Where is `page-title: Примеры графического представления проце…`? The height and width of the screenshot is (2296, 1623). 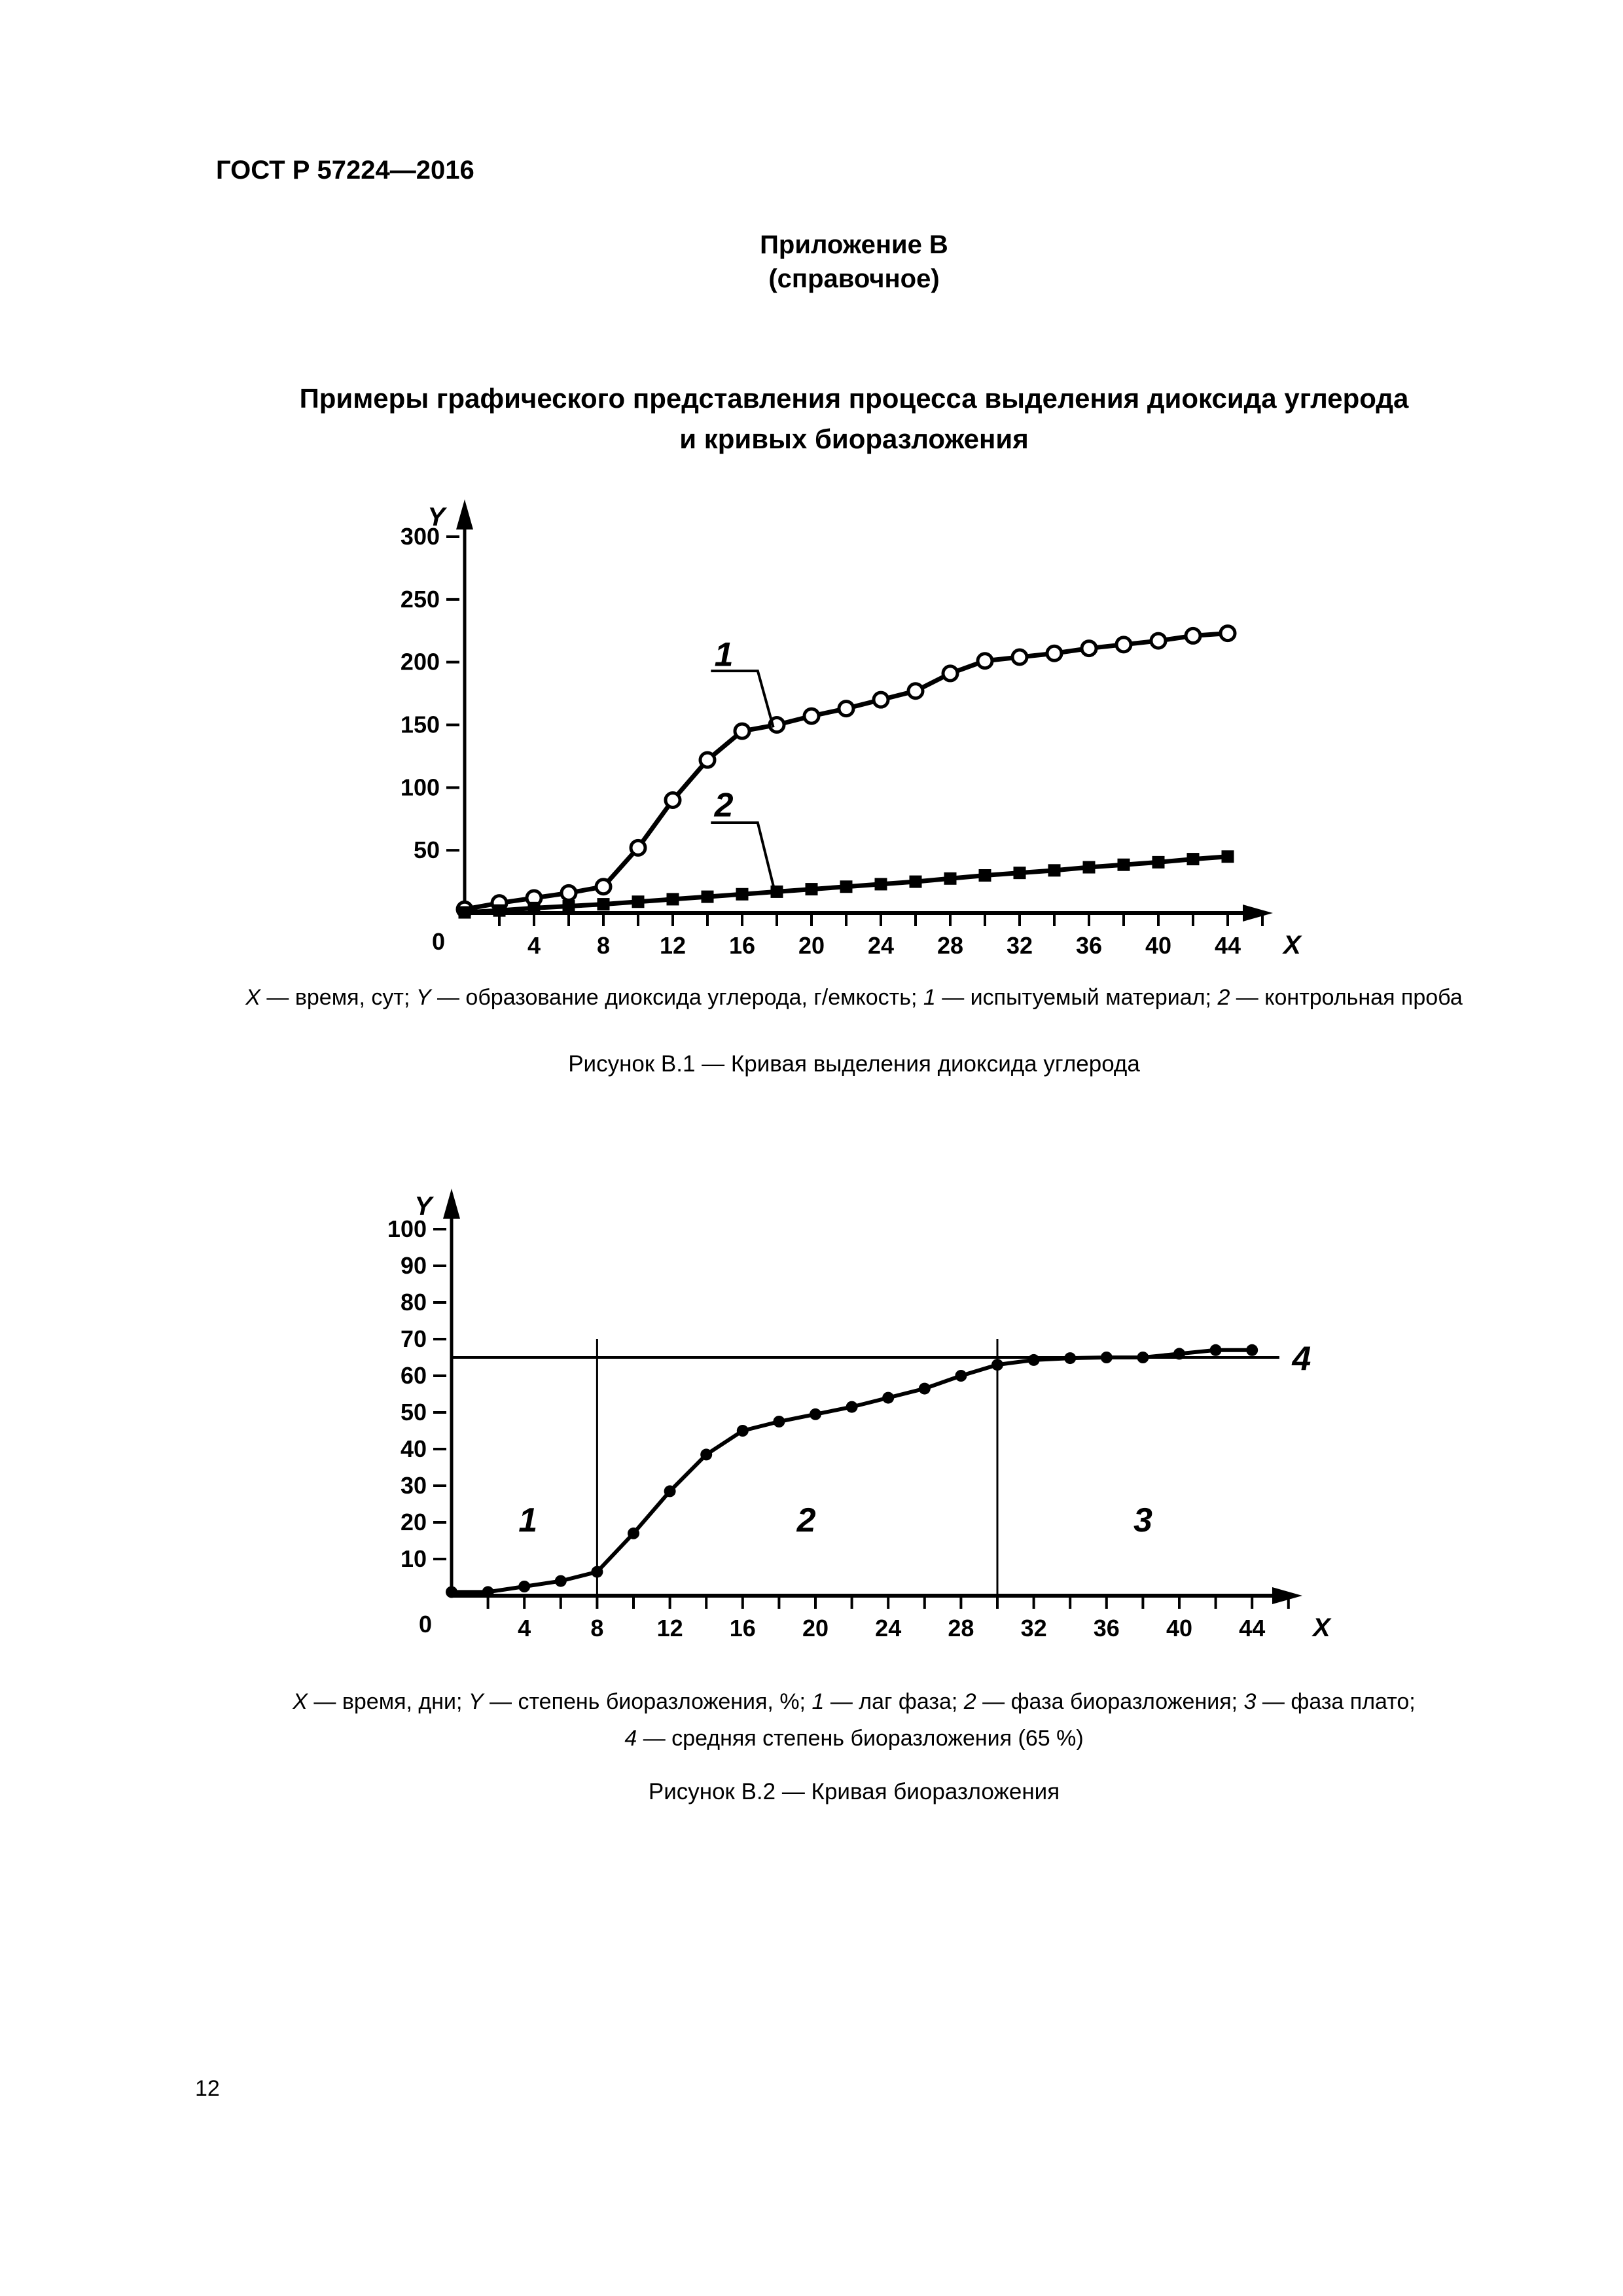
page-title: Примеры графического представления проце… is located at coordinates (854, 418).